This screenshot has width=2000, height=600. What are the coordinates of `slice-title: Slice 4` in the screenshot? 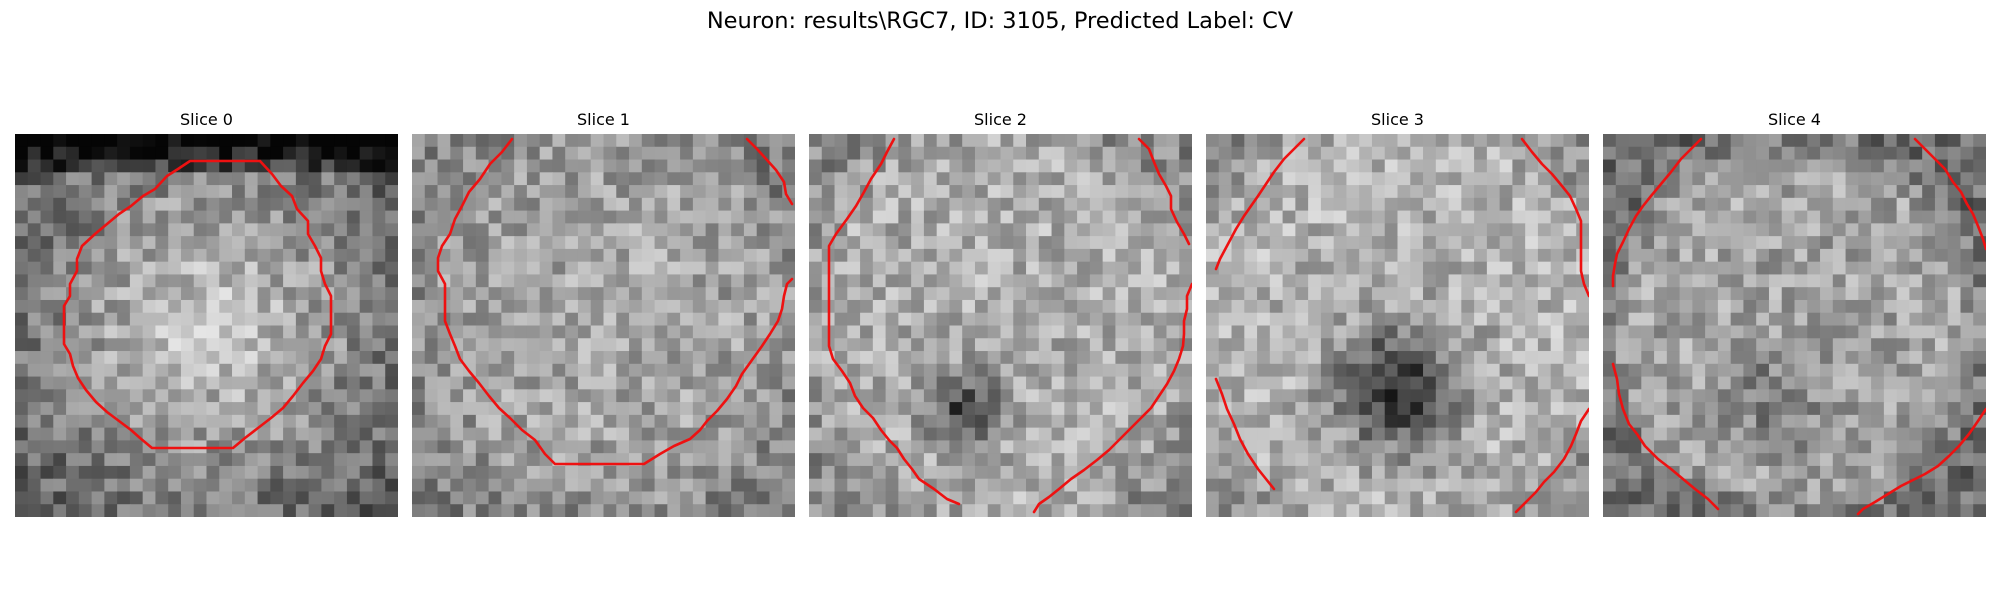 It's located at (1794, 119).